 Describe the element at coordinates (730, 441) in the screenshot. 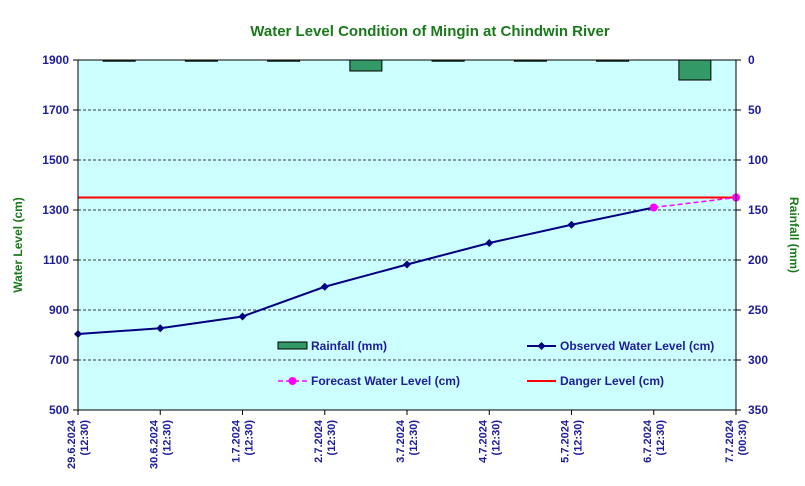

I see `x-tick-label-date: 7.7.2024` at that location.